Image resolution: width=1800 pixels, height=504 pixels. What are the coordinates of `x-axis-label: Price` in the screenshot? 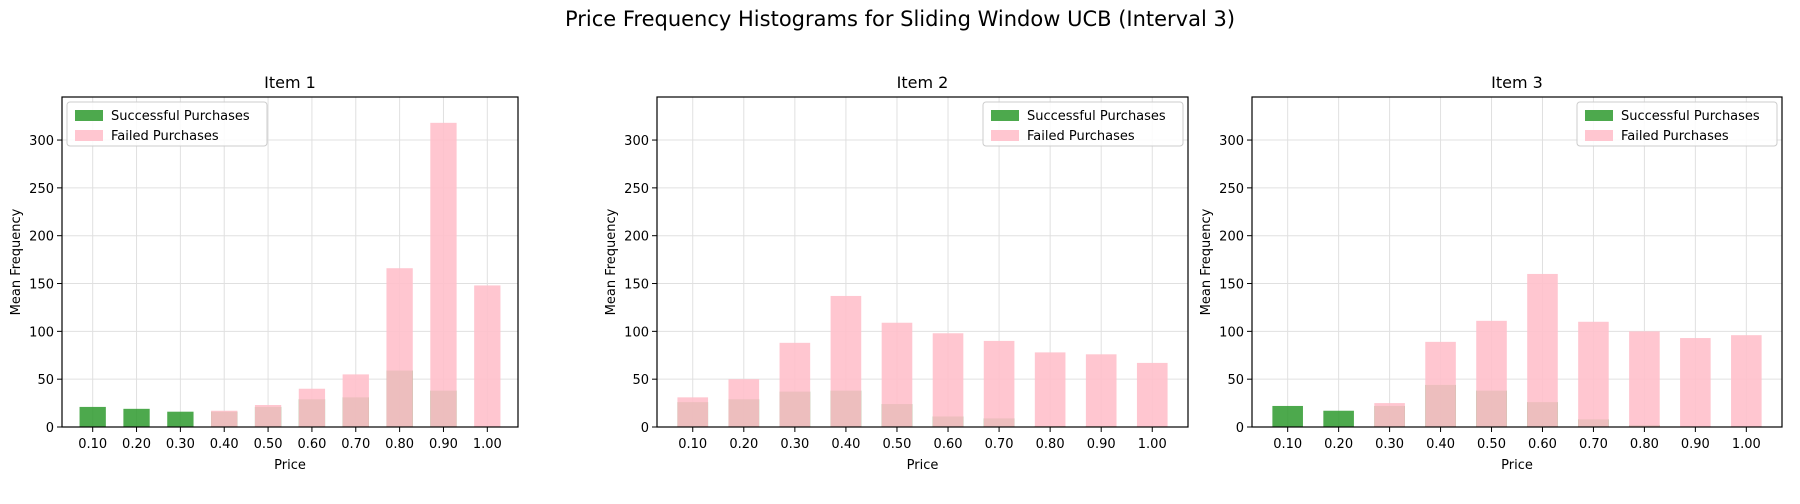 It's located at (923, 465).